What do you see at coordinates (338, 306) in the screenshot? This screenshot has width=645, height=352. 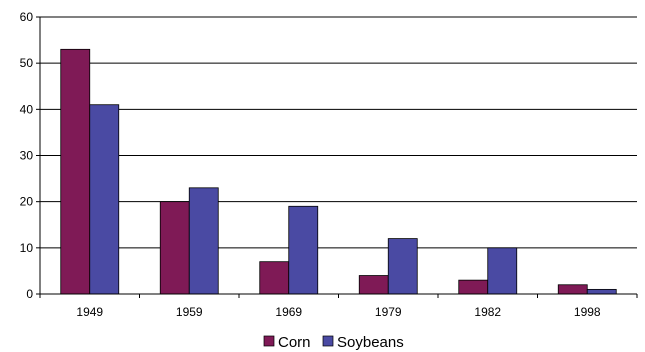 I see `x-tick-labels: 1949 1959 1969 1979 1982 1998` at bounding box center [338, 306].